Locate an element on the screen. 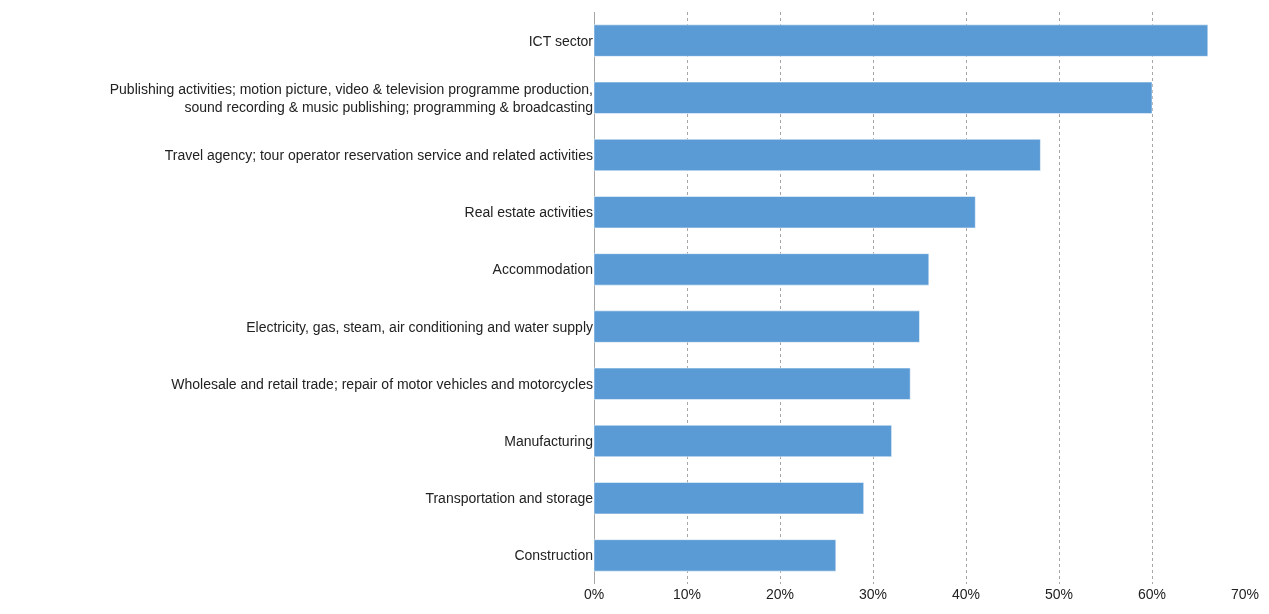  x-tick-label: 70% is located at coordinates (1245, 594).